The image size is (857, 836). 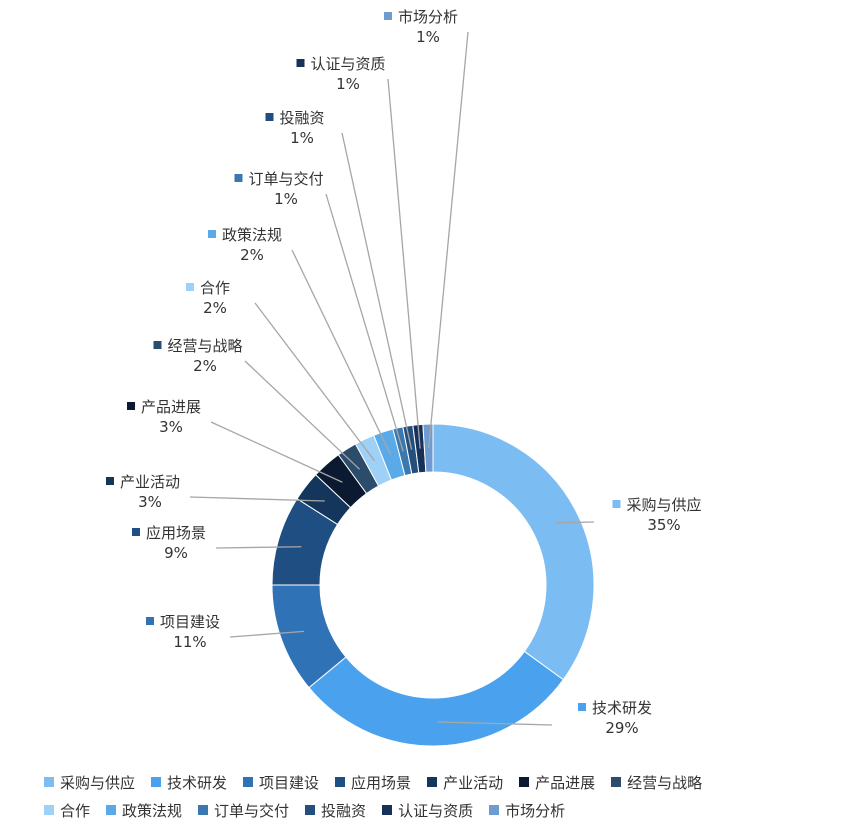 I want to click on legend-label: 采购与供应, so click(x=98, y=782).